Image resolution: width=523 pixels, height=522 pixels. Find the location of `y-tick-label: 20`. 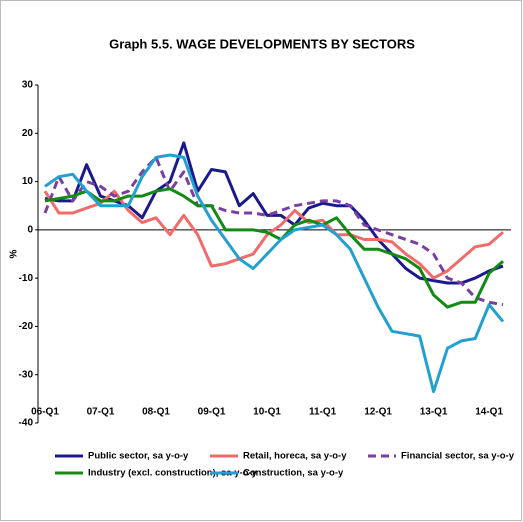

y-tick-label: 20 is located at coordinates (28, 133).